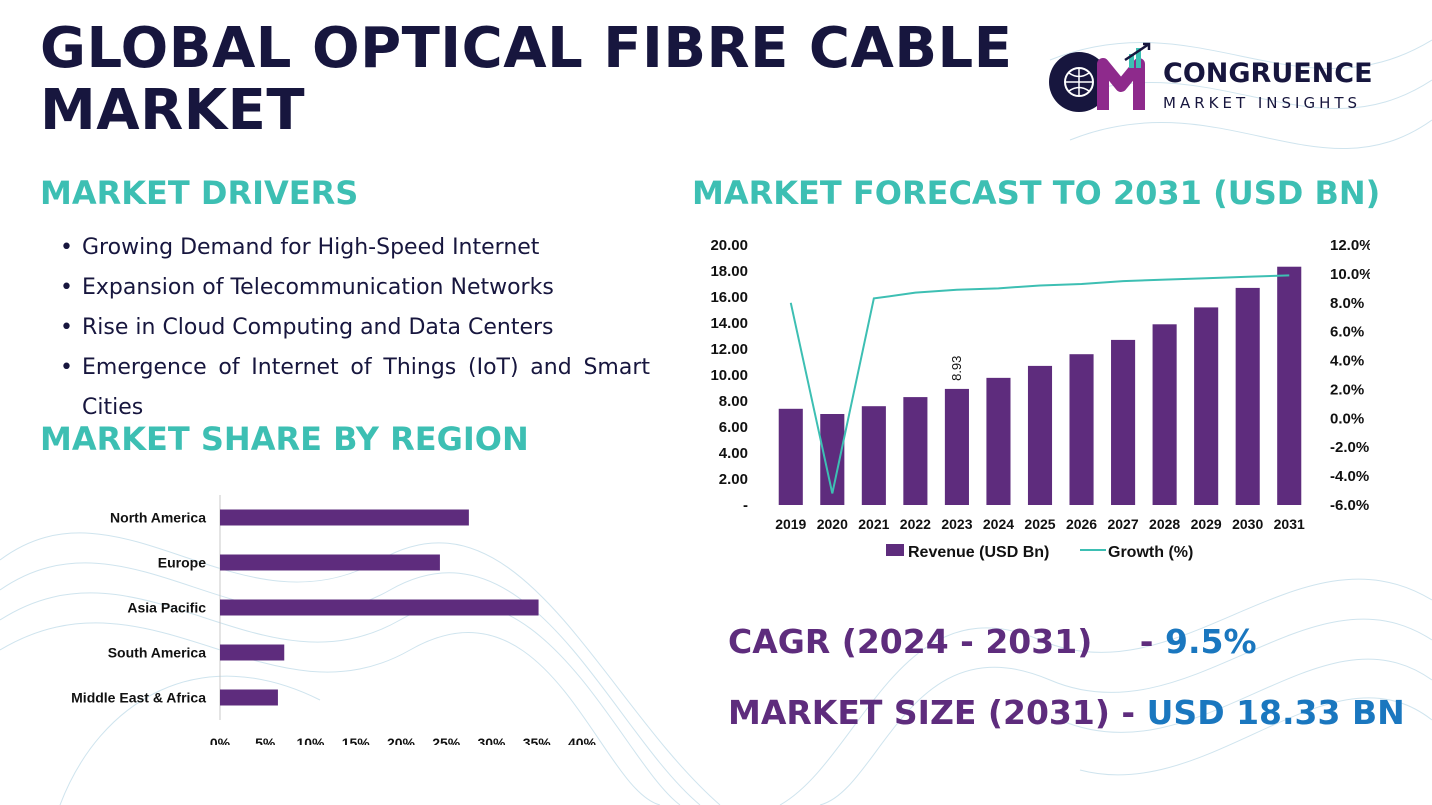 The width and height of the screenshot is (1432, 805). I want to click on logo-mark-icon, so click(1100, 77).